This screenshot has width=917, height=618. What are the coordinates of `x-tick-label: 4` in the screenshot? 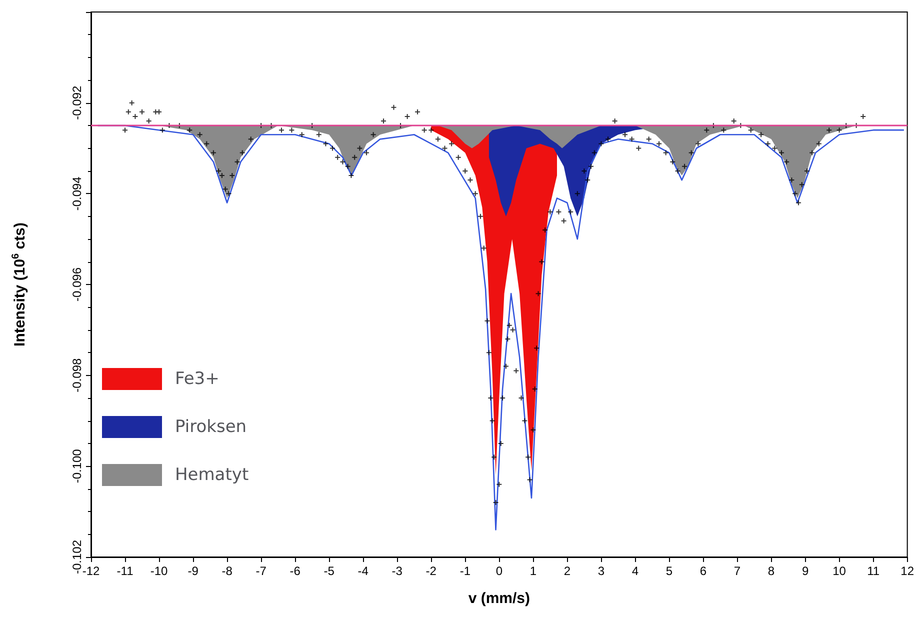 It's located at (635, 571).